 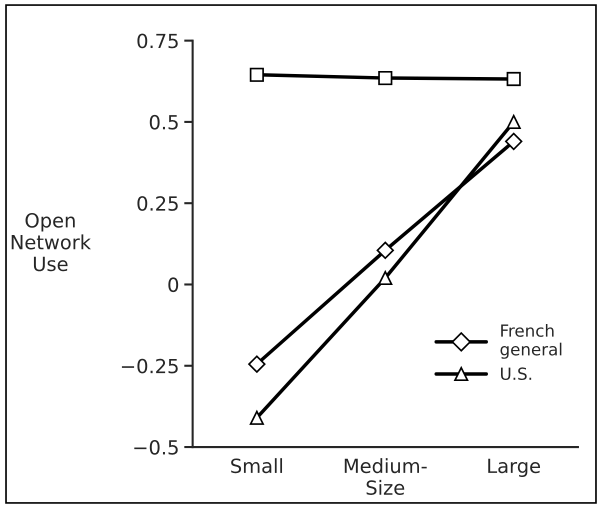 I want to click on y-tick-label: 0.5, so click(x=164, y=122).